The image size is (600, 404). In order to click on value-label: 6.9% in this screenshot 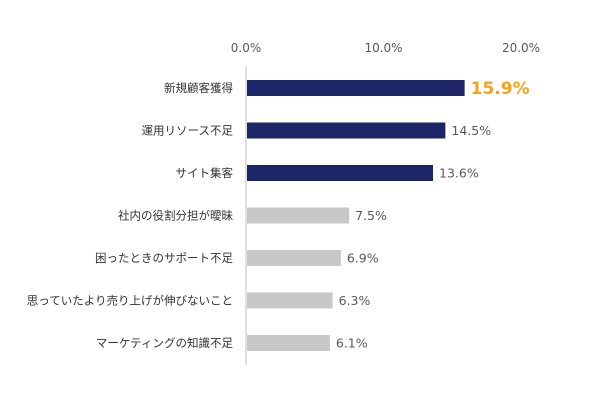, I will do `click(363, 258)`.